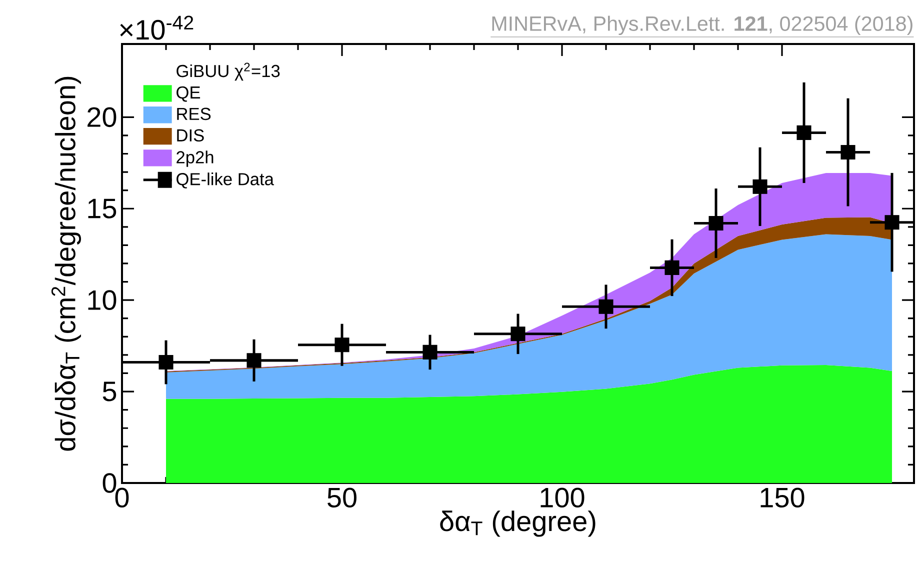 This screenshot has height=573, width=918. Describe the element at coordinates (122, 498) in the screenshot. I see `x-tick-label: 0` at that location.